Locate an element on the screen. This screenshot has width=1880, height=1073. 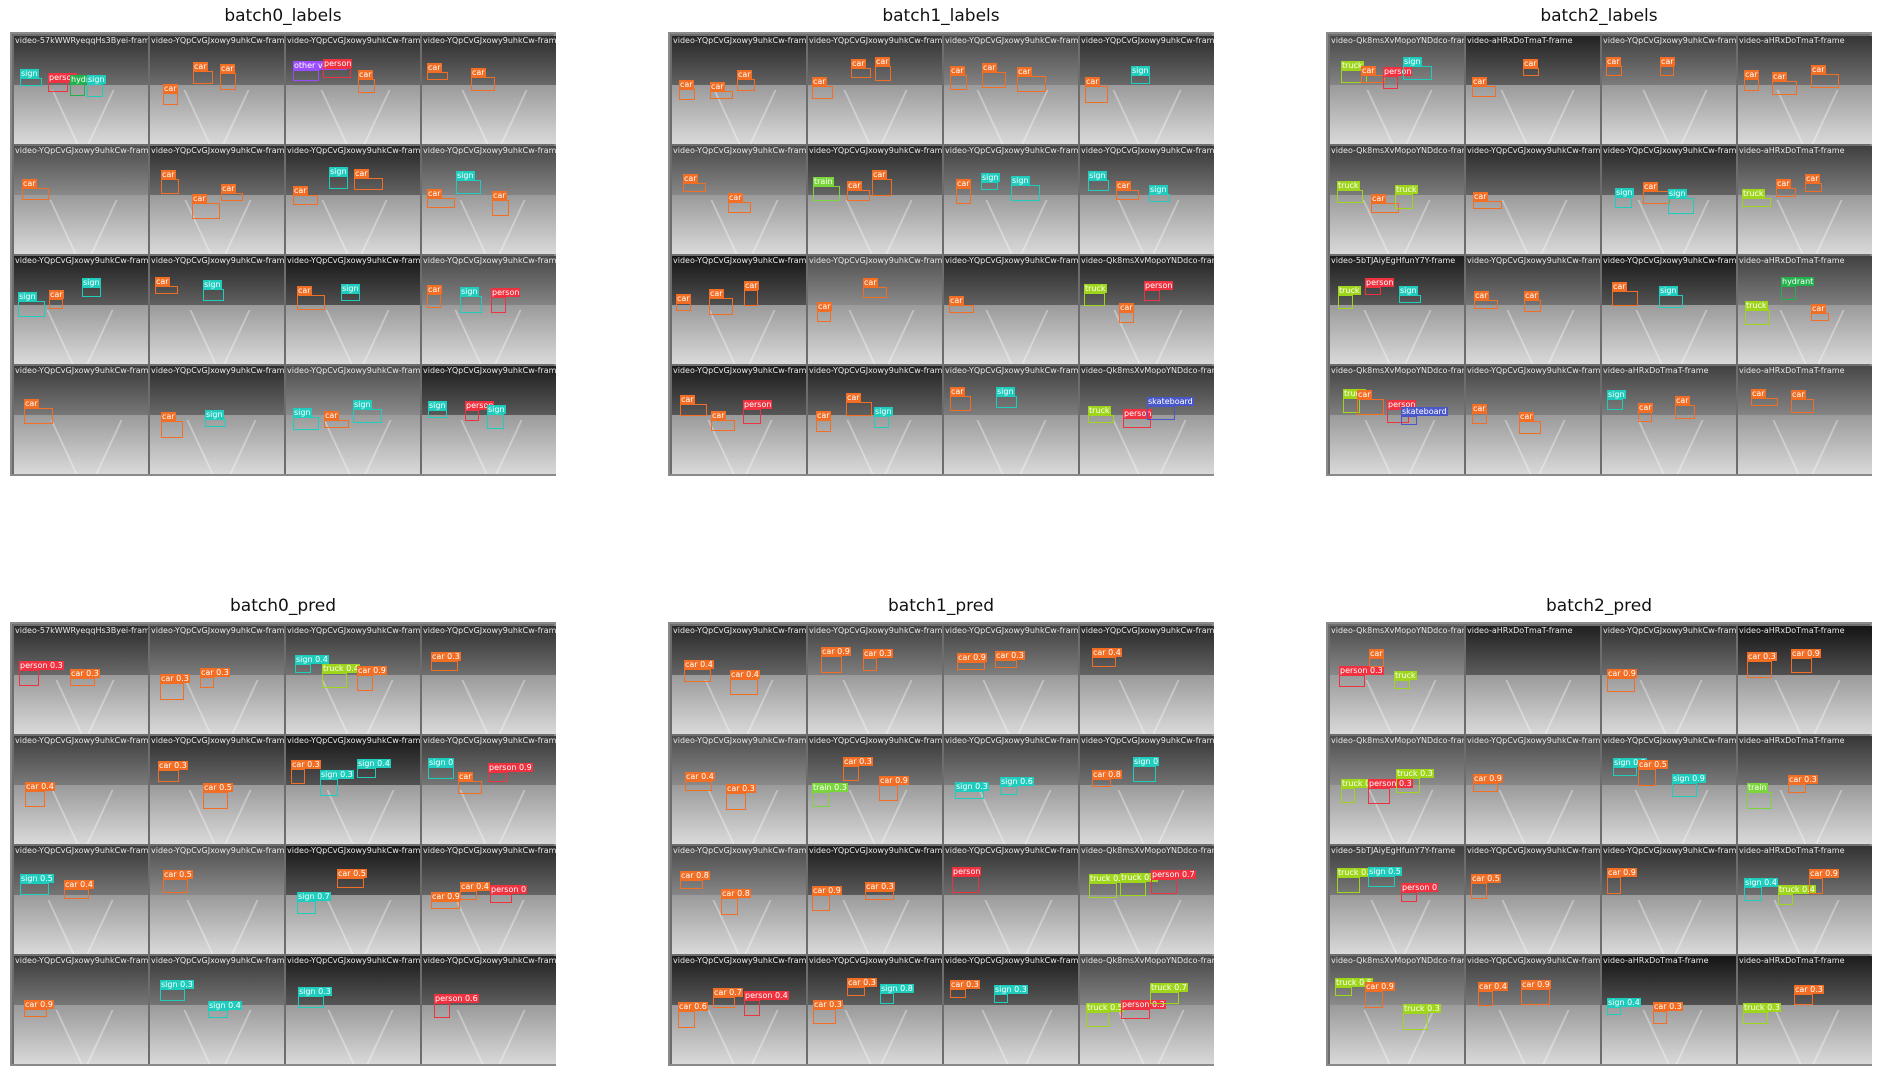
thermal-frame-tile: video-YQpCvGJxowy9uhkCw-frame car 0.9 is located at coordinates (1669, 900).